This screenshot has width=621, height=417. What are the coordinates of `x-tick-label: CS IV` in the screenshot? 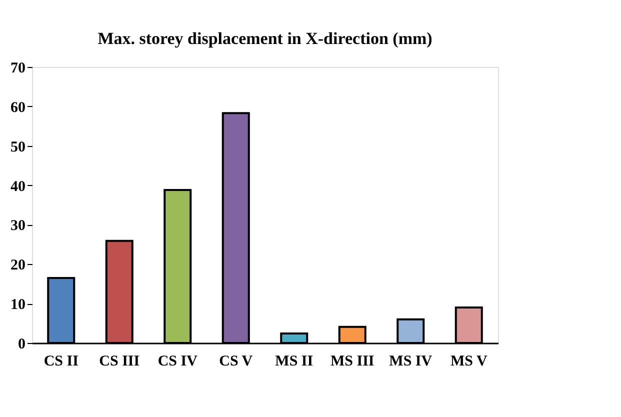 It's located at (178, 362).